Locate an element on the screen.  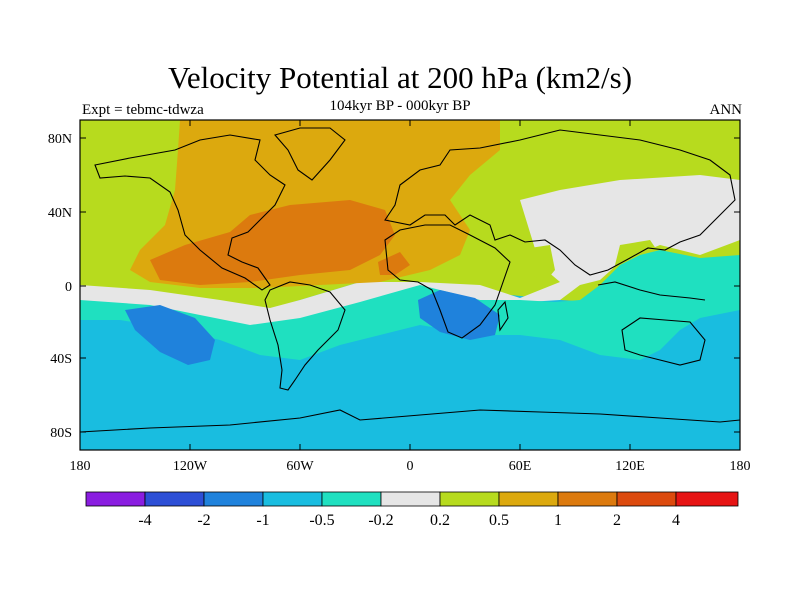
plot-subtitle: 104kyr BP - 000kyr BP is located at coordinates (400, 106).